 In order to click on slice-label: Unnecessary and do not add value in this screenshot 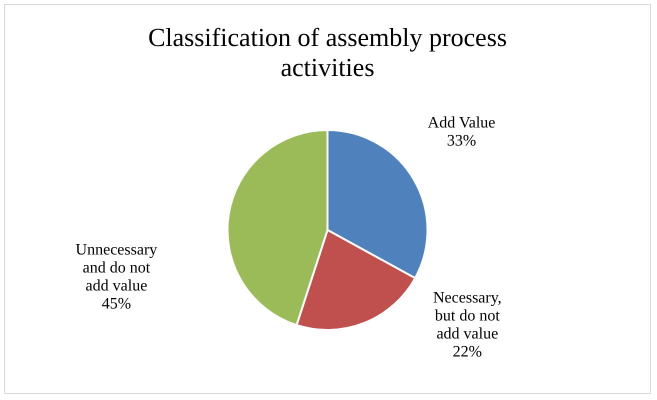, I will do `click(117, 268)`.